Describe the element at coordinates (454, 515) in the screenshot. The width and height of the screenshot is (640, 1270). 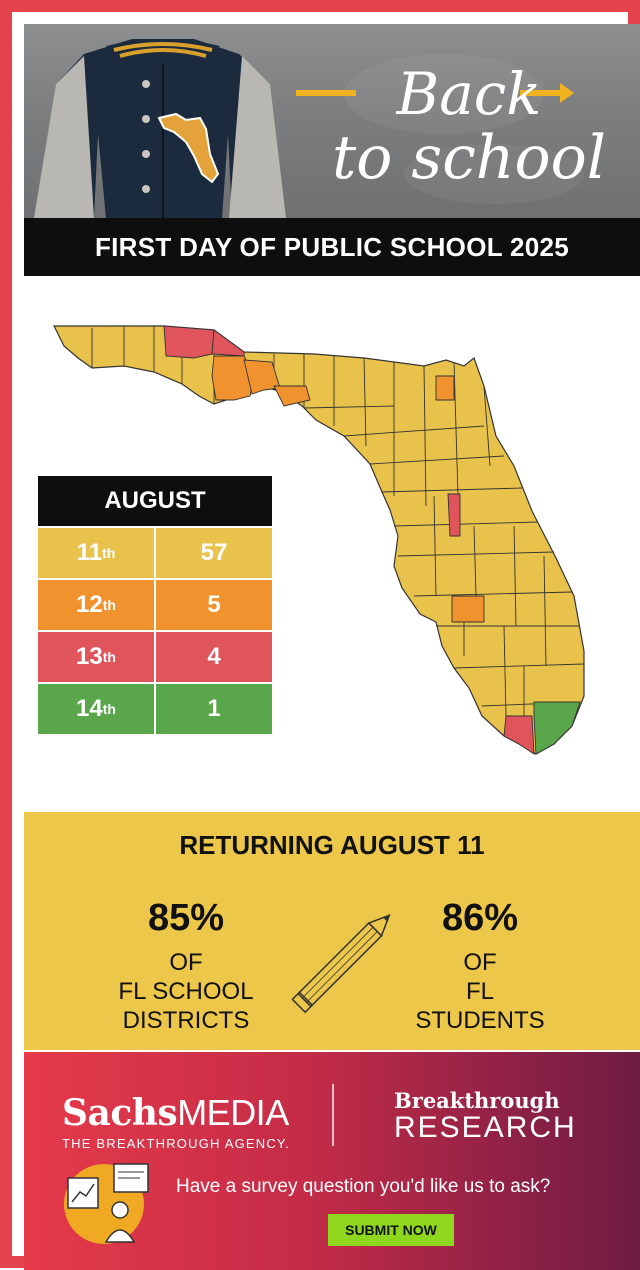
I see `county-aug13-c` at that location.